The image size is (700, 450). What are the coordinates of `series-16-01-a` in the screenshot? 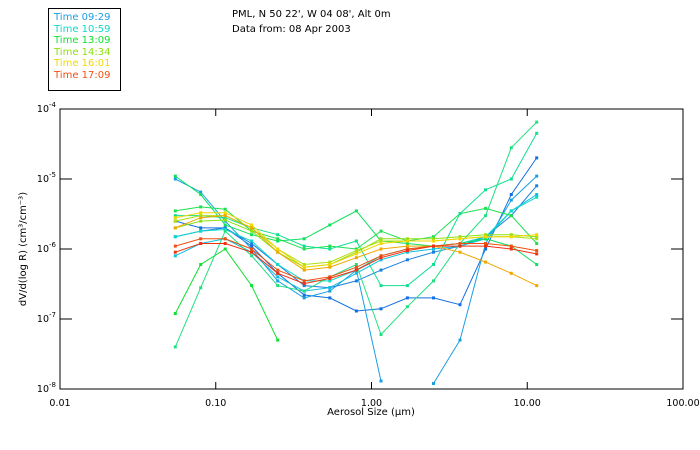 It's located at (356, 240).